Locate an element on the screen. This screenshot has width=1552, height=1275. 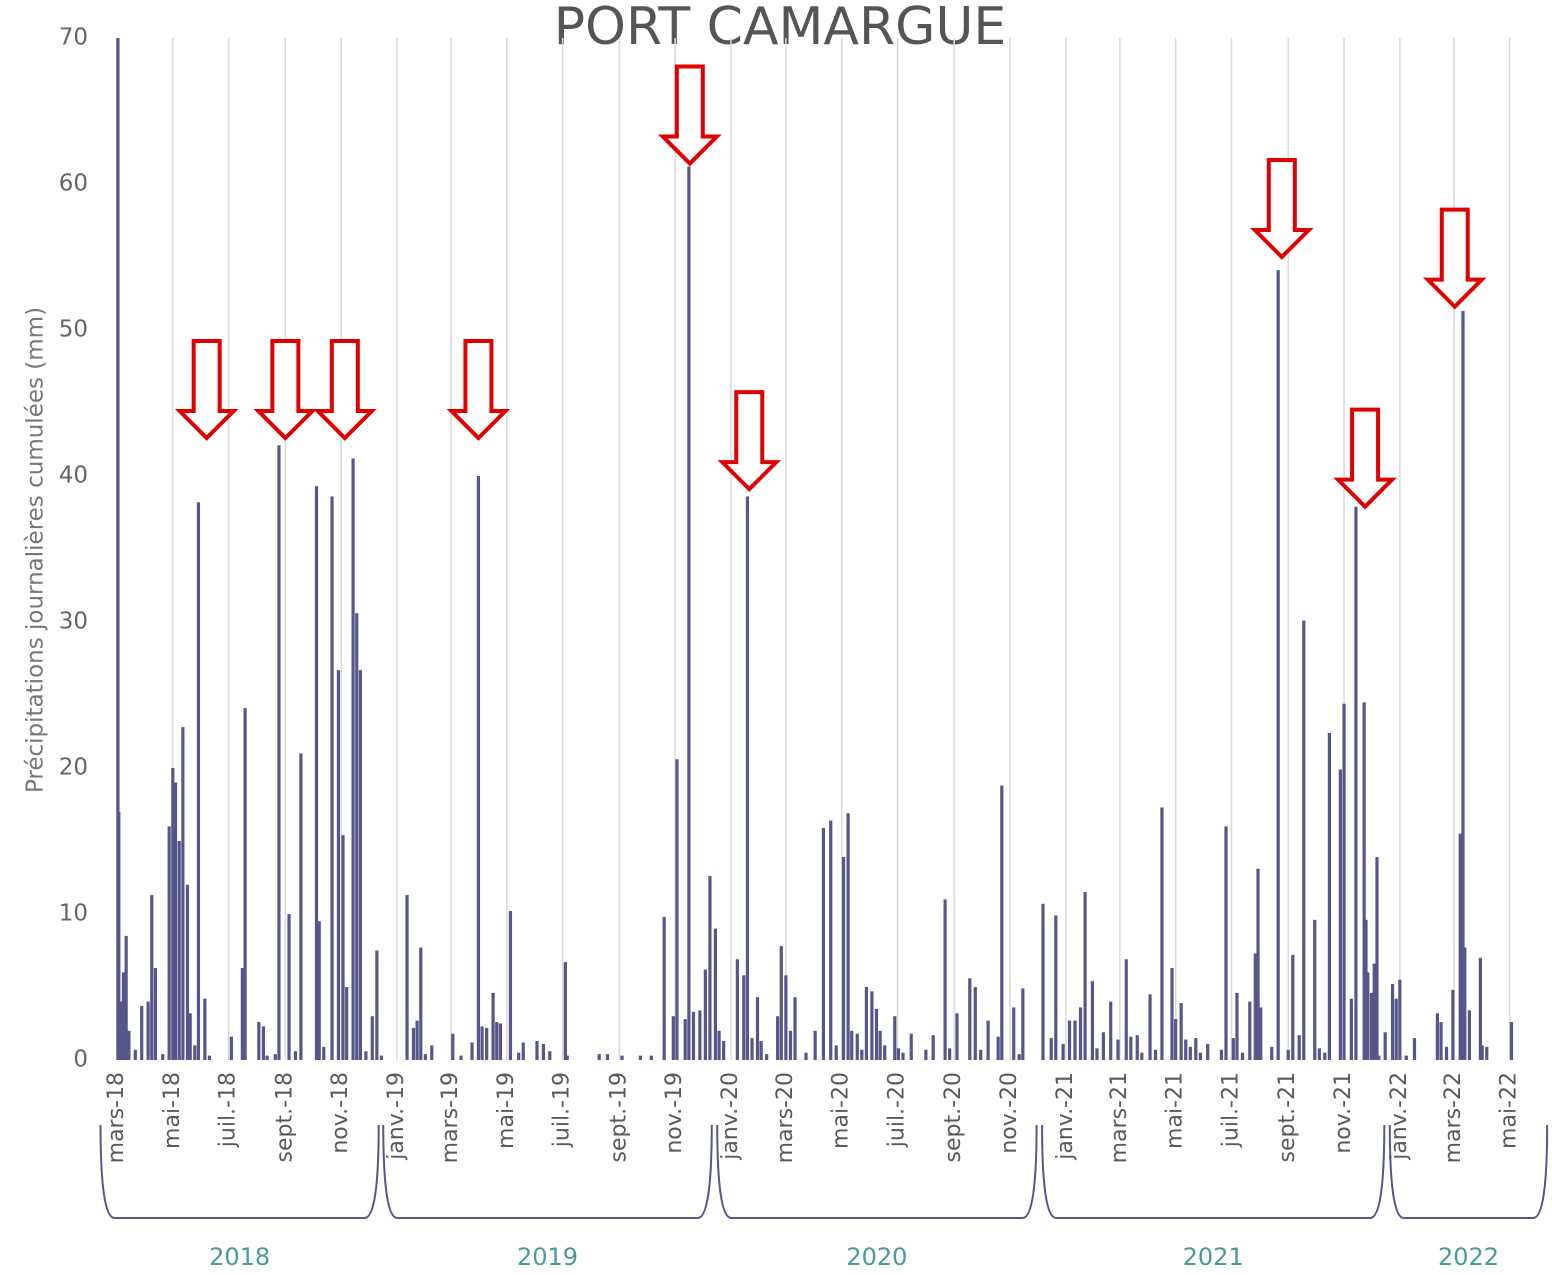
x-tick-label: mars-19 is located at coordinates (450, 1117).